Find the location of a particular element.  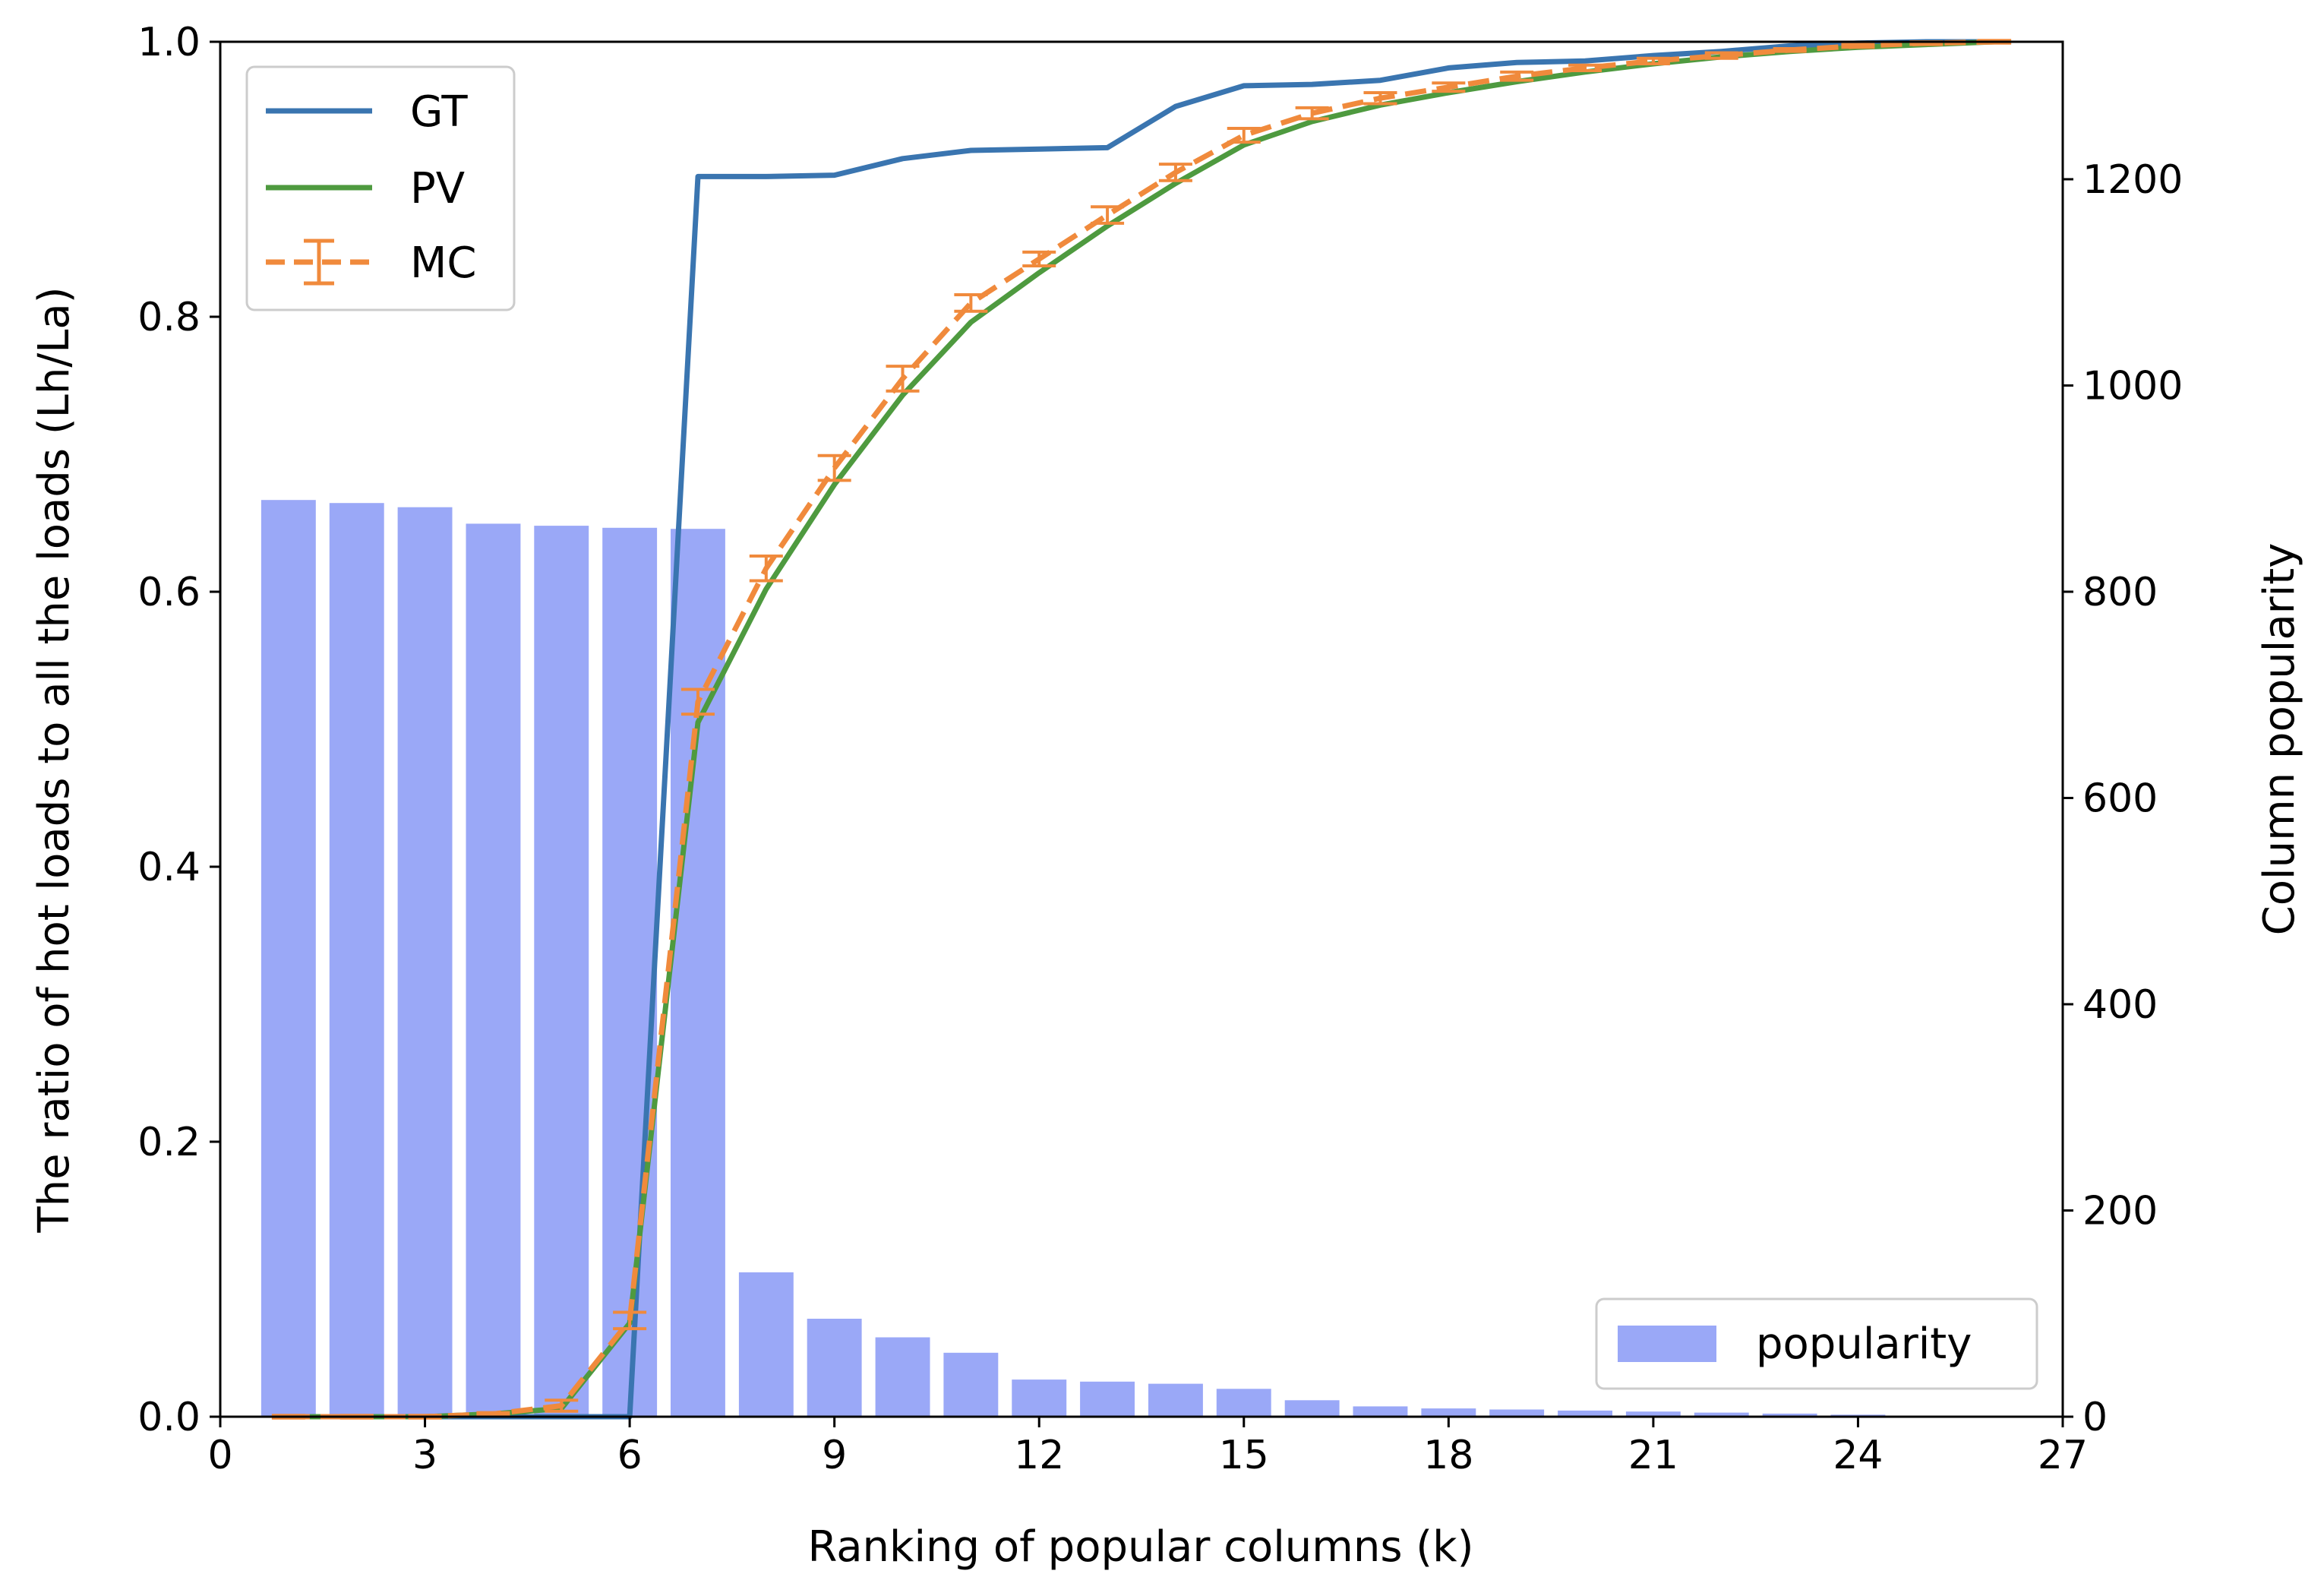

legend-pv-label: PV is located at coordinates (437, 188).